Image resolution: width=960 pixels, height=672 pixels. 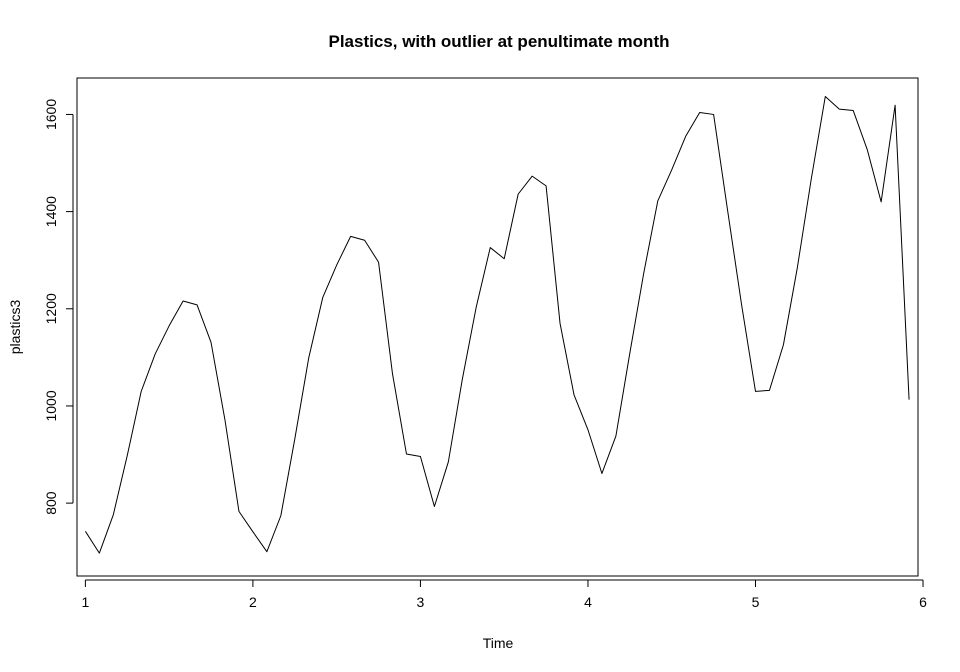 I want to click on y-axis-label: plastics3, so click(x=15, y=327).